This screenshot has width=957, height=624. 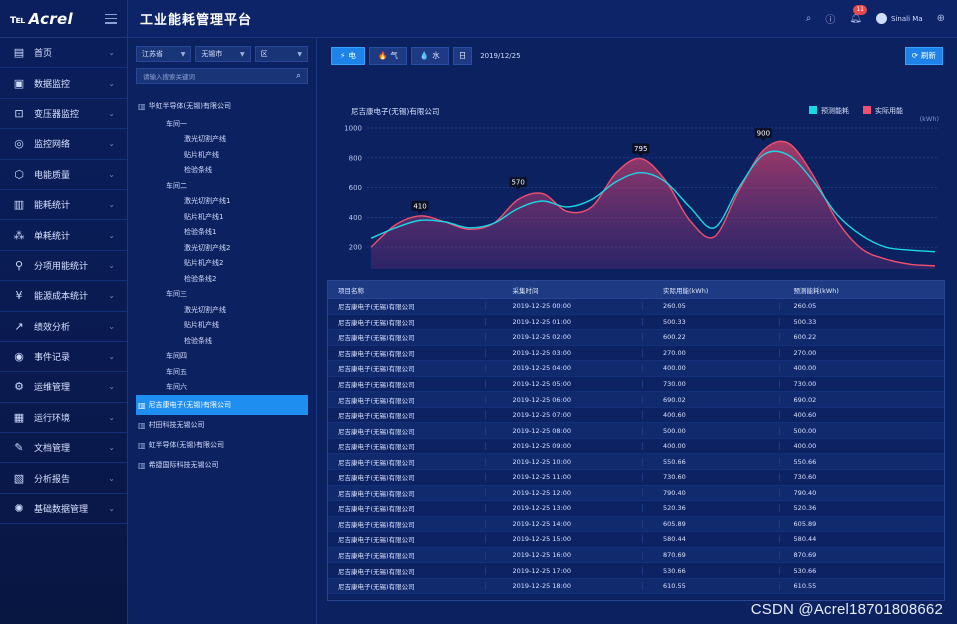 What do you see at coordinates (201, 154) in the screenshot?
I see `tree-node-label: 贴片机产线` at bounding box center [201, 154].